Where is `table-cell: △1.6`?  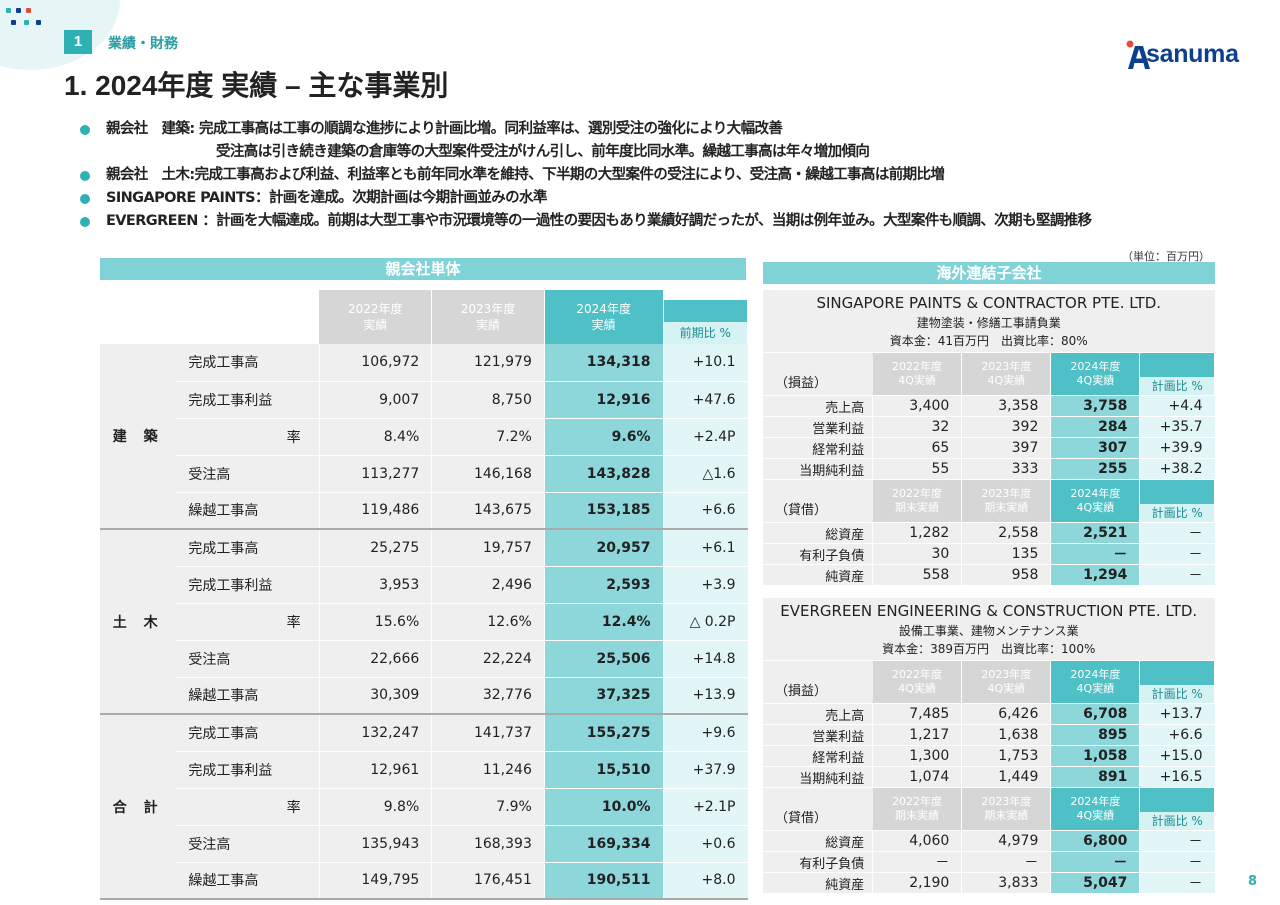
table-cell: △1.6 is located at coordinates (705, 474).